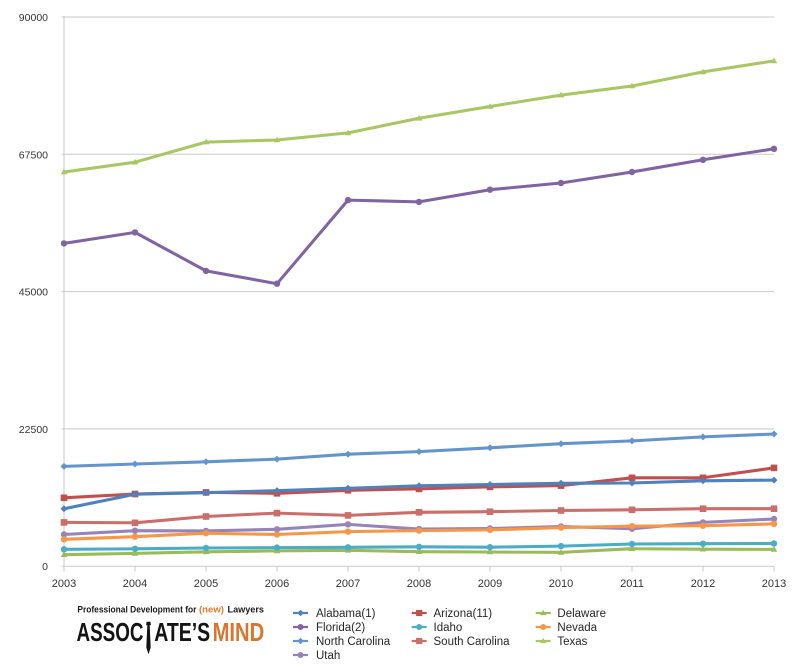  I want to click on svg-text: 2005, so click(206, 584).